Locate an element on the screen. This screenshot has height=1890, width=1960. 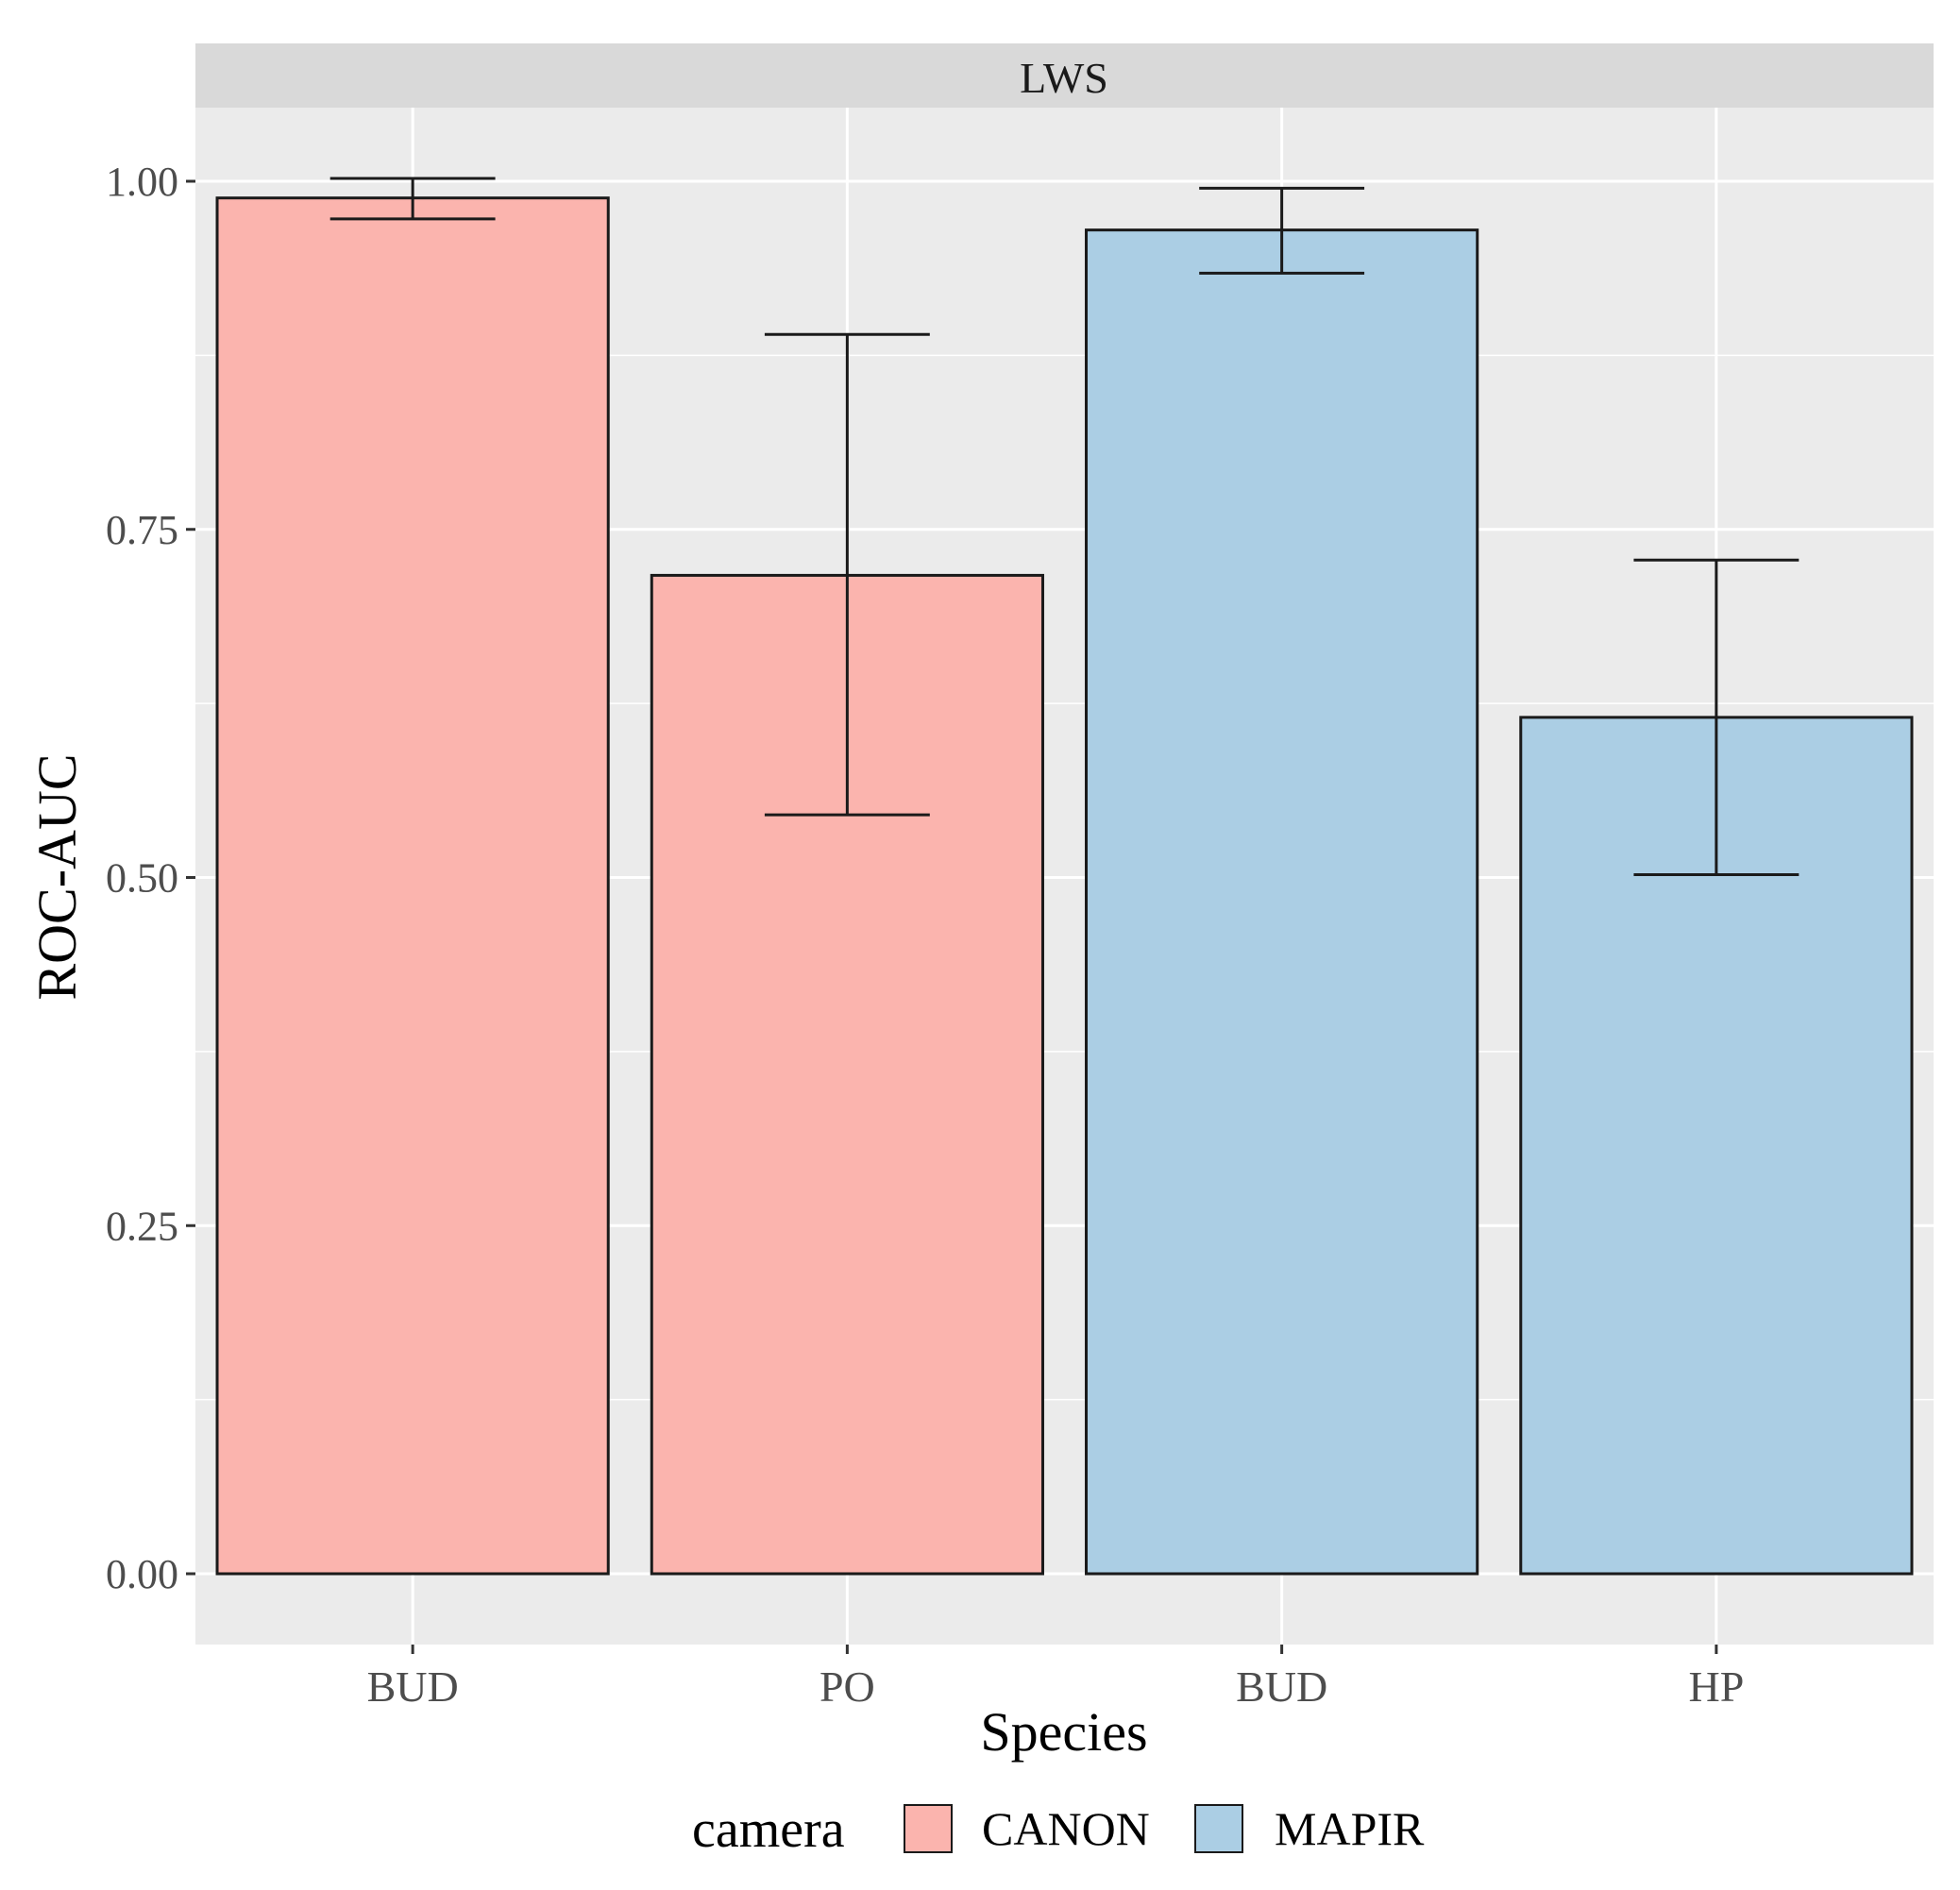
x-axis: BUD PO BUD HP is located at coordinates (1055, 1678).